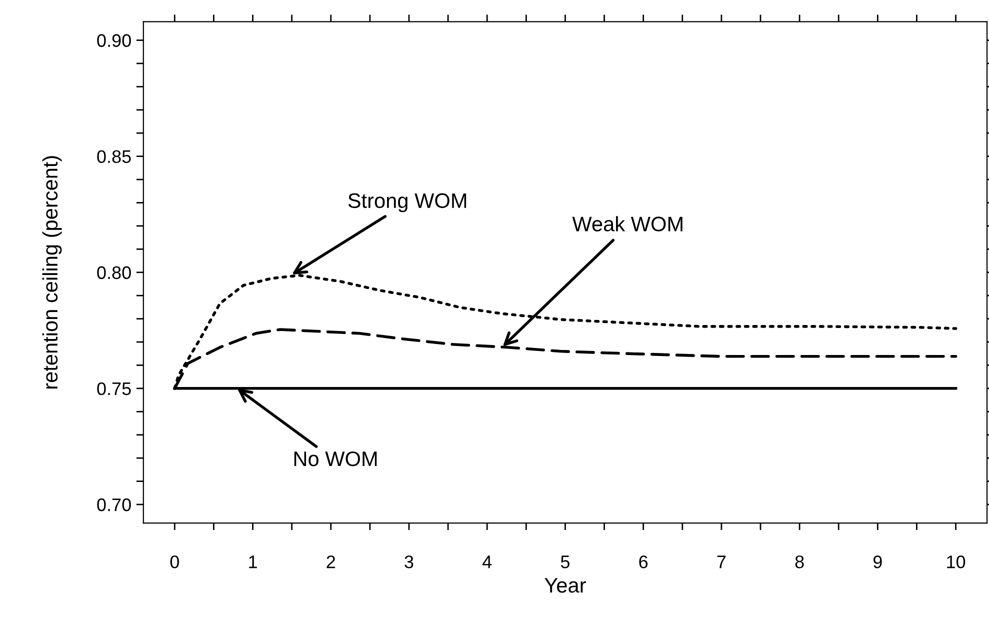 Image resolution: width=989 pixels, height=619 pixels. Describe the element at coordinates (877, 561) in the screenshot. I see `x-tick-label: 9` at that location.